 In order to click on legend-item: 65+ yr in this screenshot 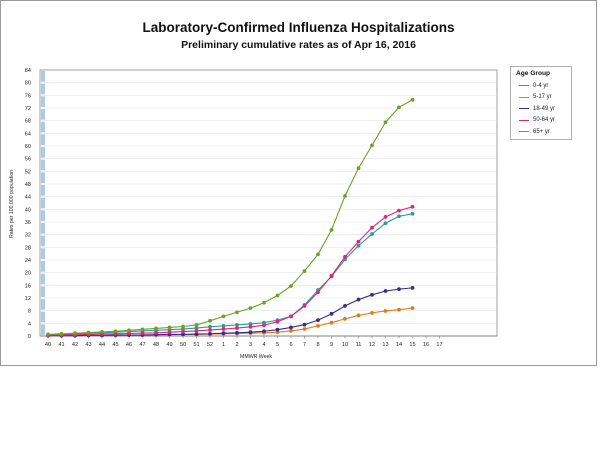, I will do `click(545, 132)`.